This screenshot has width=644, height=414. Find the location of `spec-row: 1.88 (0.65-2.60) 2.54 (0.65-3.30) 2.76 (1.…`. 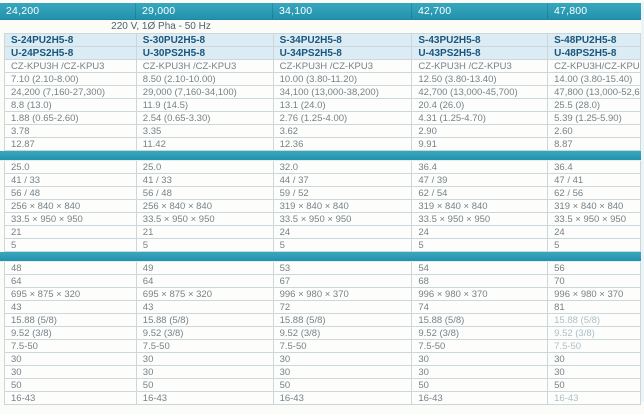

spec-row: 1.88 (0.65-2.60) 2.54 (0.65-3.30) 2.76 (1.… is located at coordinates (322, 118).